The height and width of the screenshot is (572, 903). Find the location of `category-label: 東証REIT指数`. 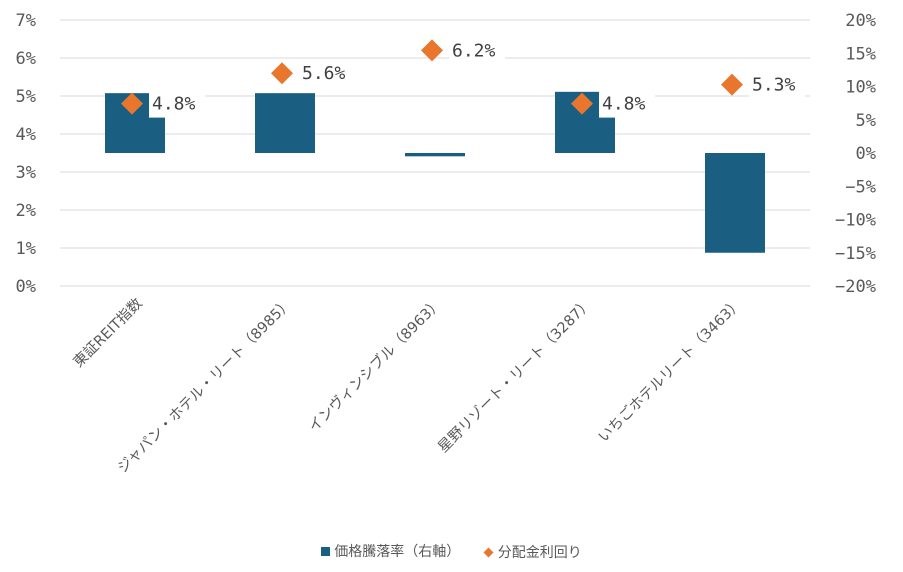

category-label: 東証REIT指数 is located at coordinates (108, 332).